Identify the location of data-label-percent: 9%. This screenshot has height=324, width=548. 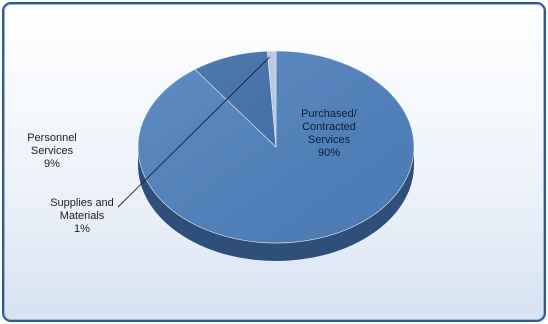
(52, 164).